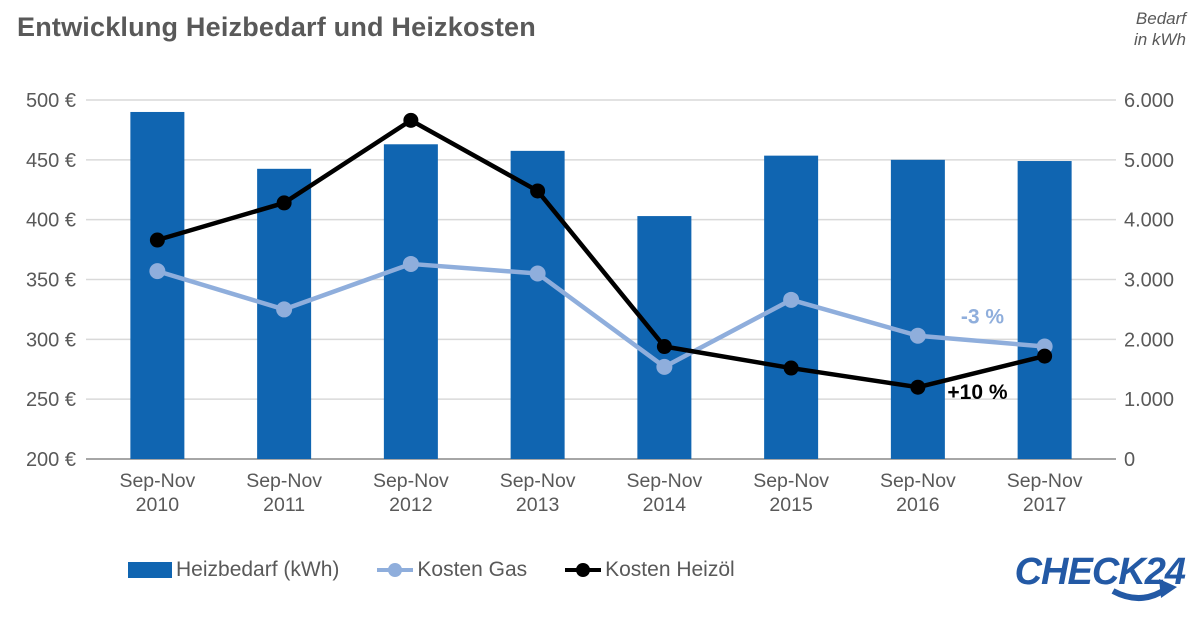  Describe the element at coordinates (1129, 460) in the screenshot. I see `right-axis-tick-label: 0` at that location.